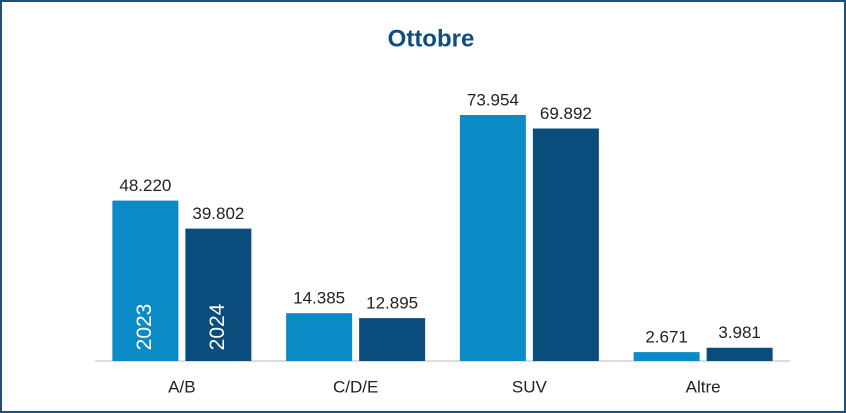 The width and height of the screenshot is (846, 413). Describe the element at coordinates (431, 38) in the screenshot. I see `chart-title: Ottobre` at that location.